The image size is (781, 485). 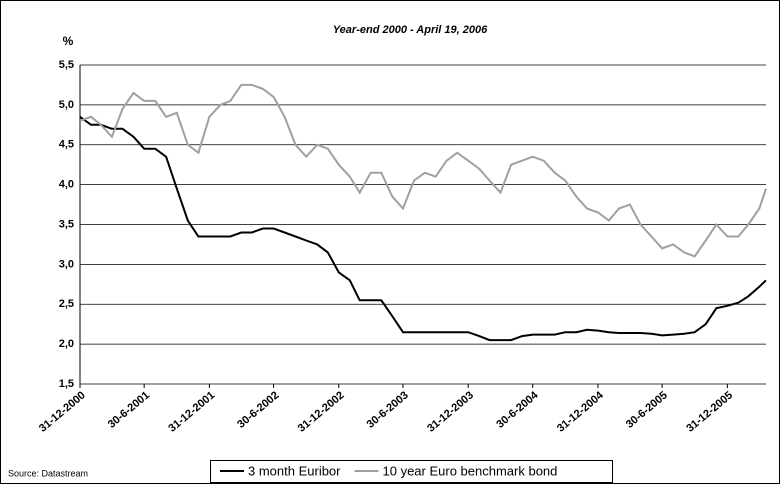 What do you see at coordinates (66, 304) in the screenshot?
I see `y-tick-label: 2,5` at bounding box center [66, 304].